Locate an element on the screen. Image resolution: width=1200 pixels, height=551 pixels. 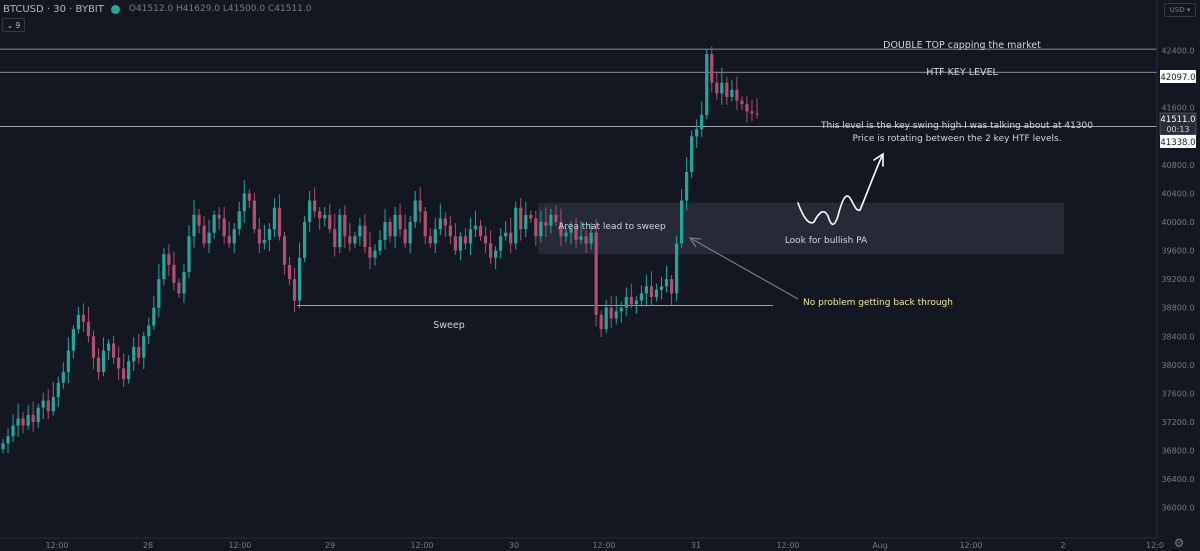
time-tick-label: 12:0 is located at coordinates (1155, 545).